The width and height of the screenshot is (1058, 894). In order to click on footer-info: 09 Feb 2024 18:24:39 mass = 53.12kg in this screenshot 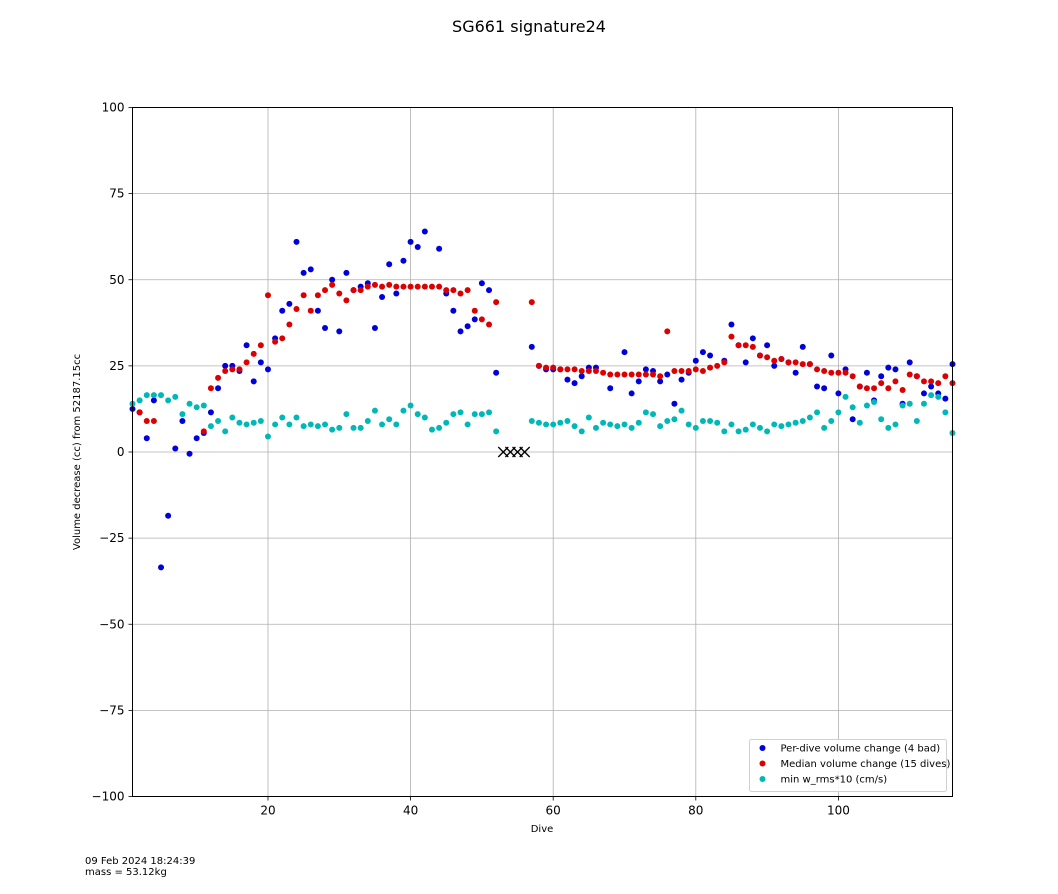, I will do `click(140, 867)`.